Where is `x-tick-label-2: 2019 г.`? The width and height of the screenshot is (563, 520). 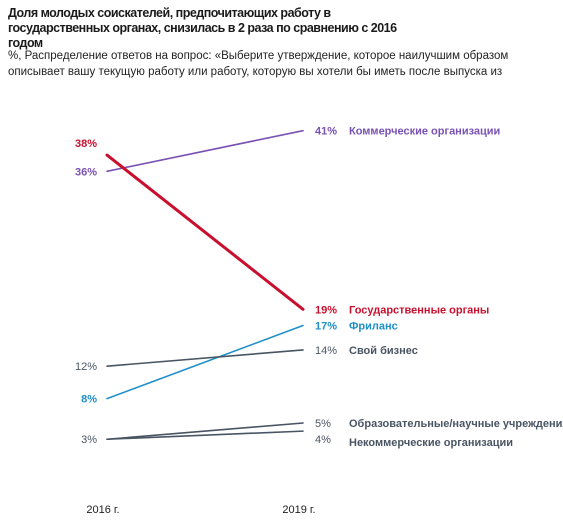
x-tick-label-2: 2019 г. is located at coordinates (298, 510).